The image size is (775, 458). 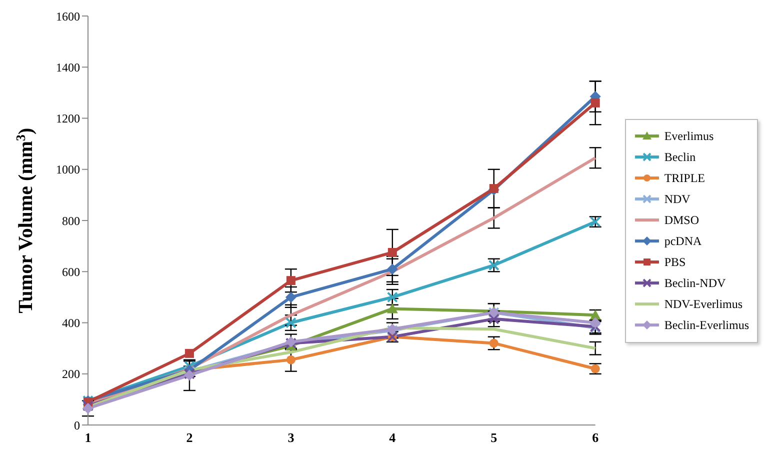 What do you see at coordinates (689, 136) in the screenshot?
I see `legend-label: Everlimus` at bounding box center [689, 136].